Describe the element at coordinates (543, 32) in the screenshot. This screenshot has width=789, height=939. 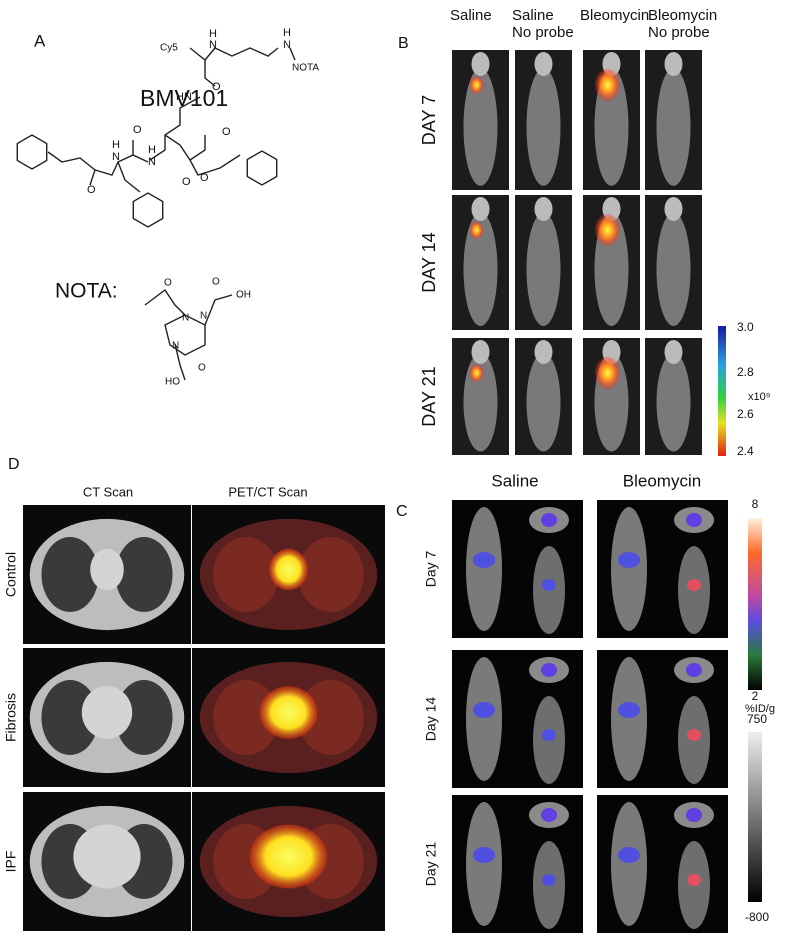
I see `column-header: No probe` at that location.